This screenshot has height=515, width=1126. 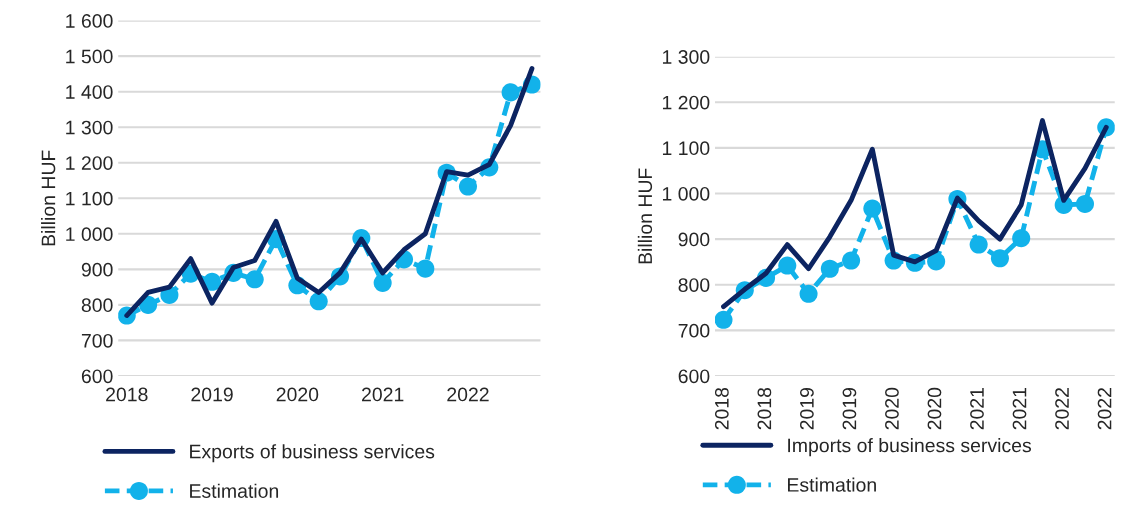 I want to click on legend-label: Imports of business services, so click(x=910, y=447).